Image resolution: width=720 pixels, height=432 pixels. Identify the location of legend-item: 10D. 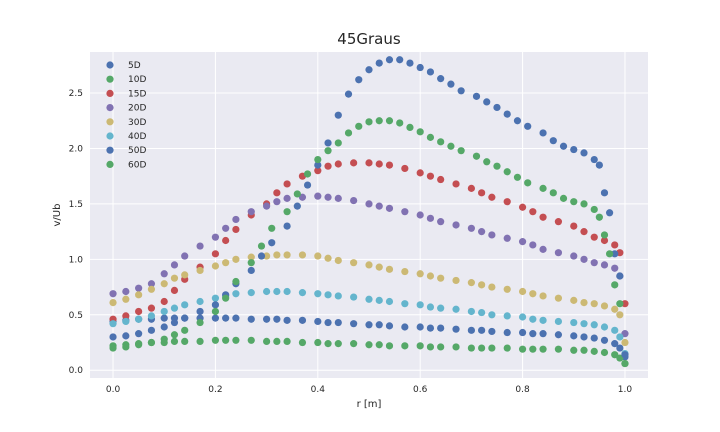
(126, 80).